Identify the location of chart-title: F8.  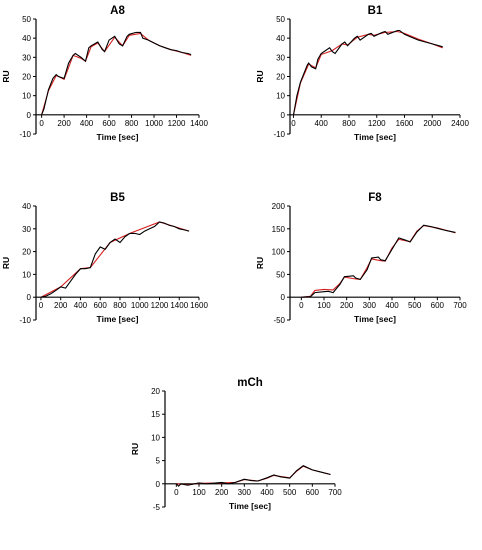
(375, 198).